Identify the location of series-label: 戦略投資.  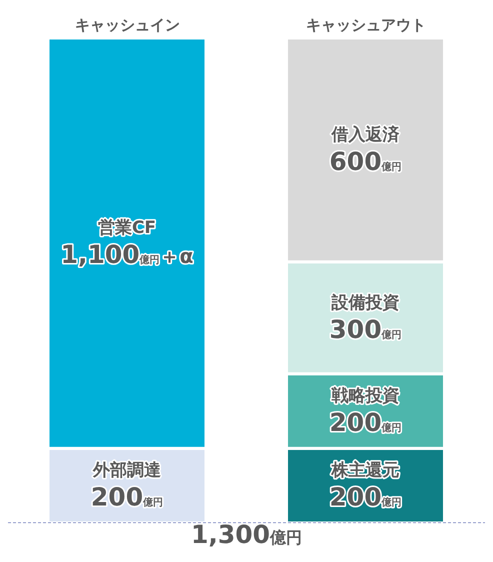
(365, 396).